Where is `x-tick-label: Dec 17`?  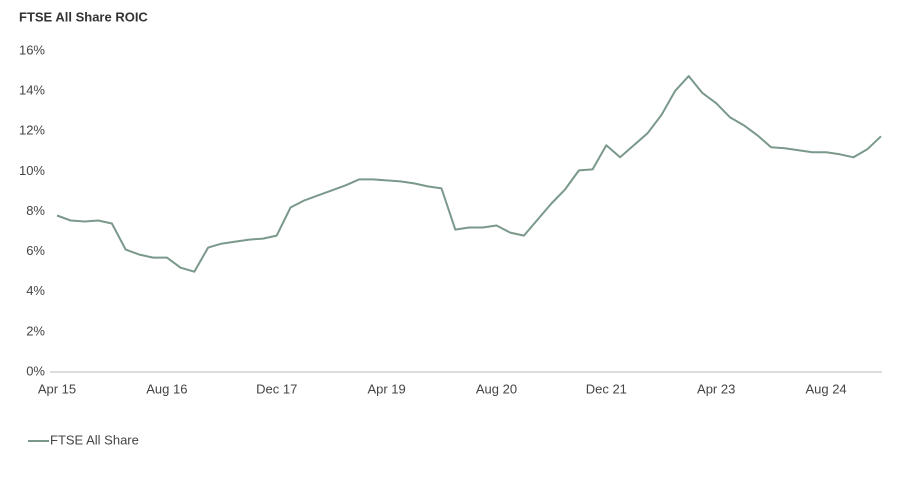 x-tick-label: Dec 17 is located at coordinates (276, 388).